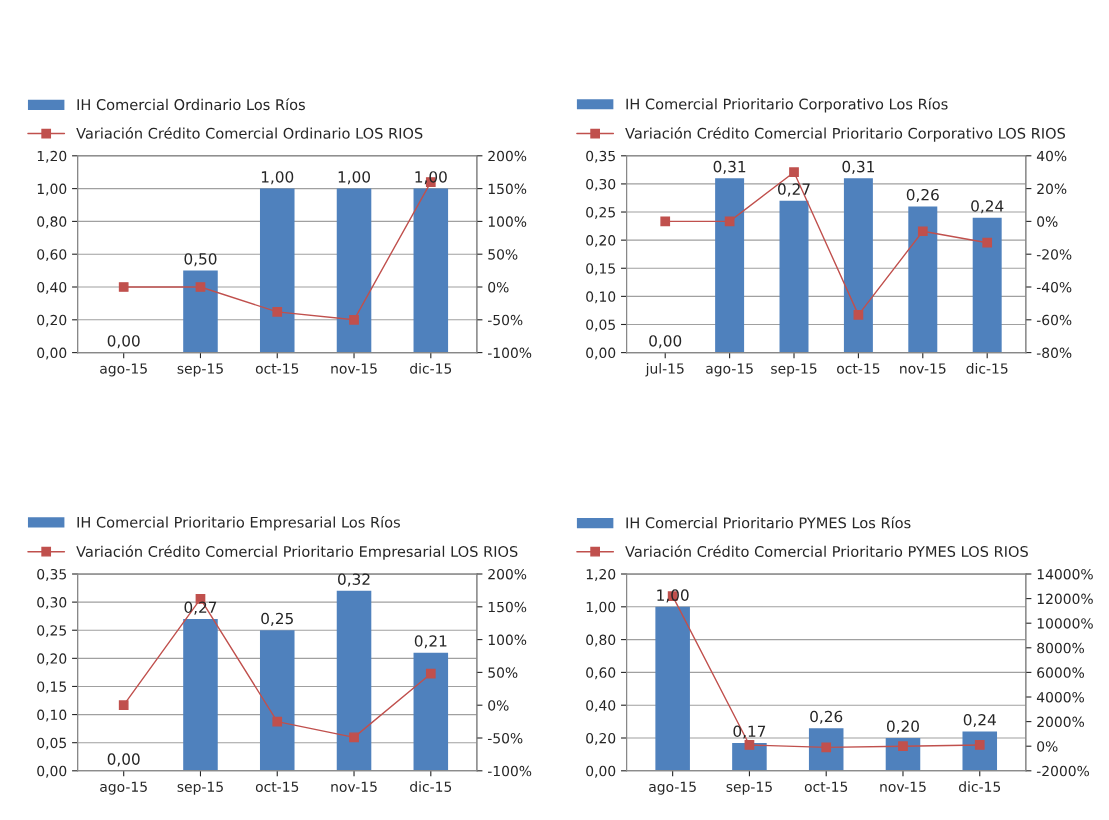  Describe the element at coordinates (238, 523) in the screenshot. I see `legend-label: IH Comercial Prioritario Empresarial Los Ríos` at that location.